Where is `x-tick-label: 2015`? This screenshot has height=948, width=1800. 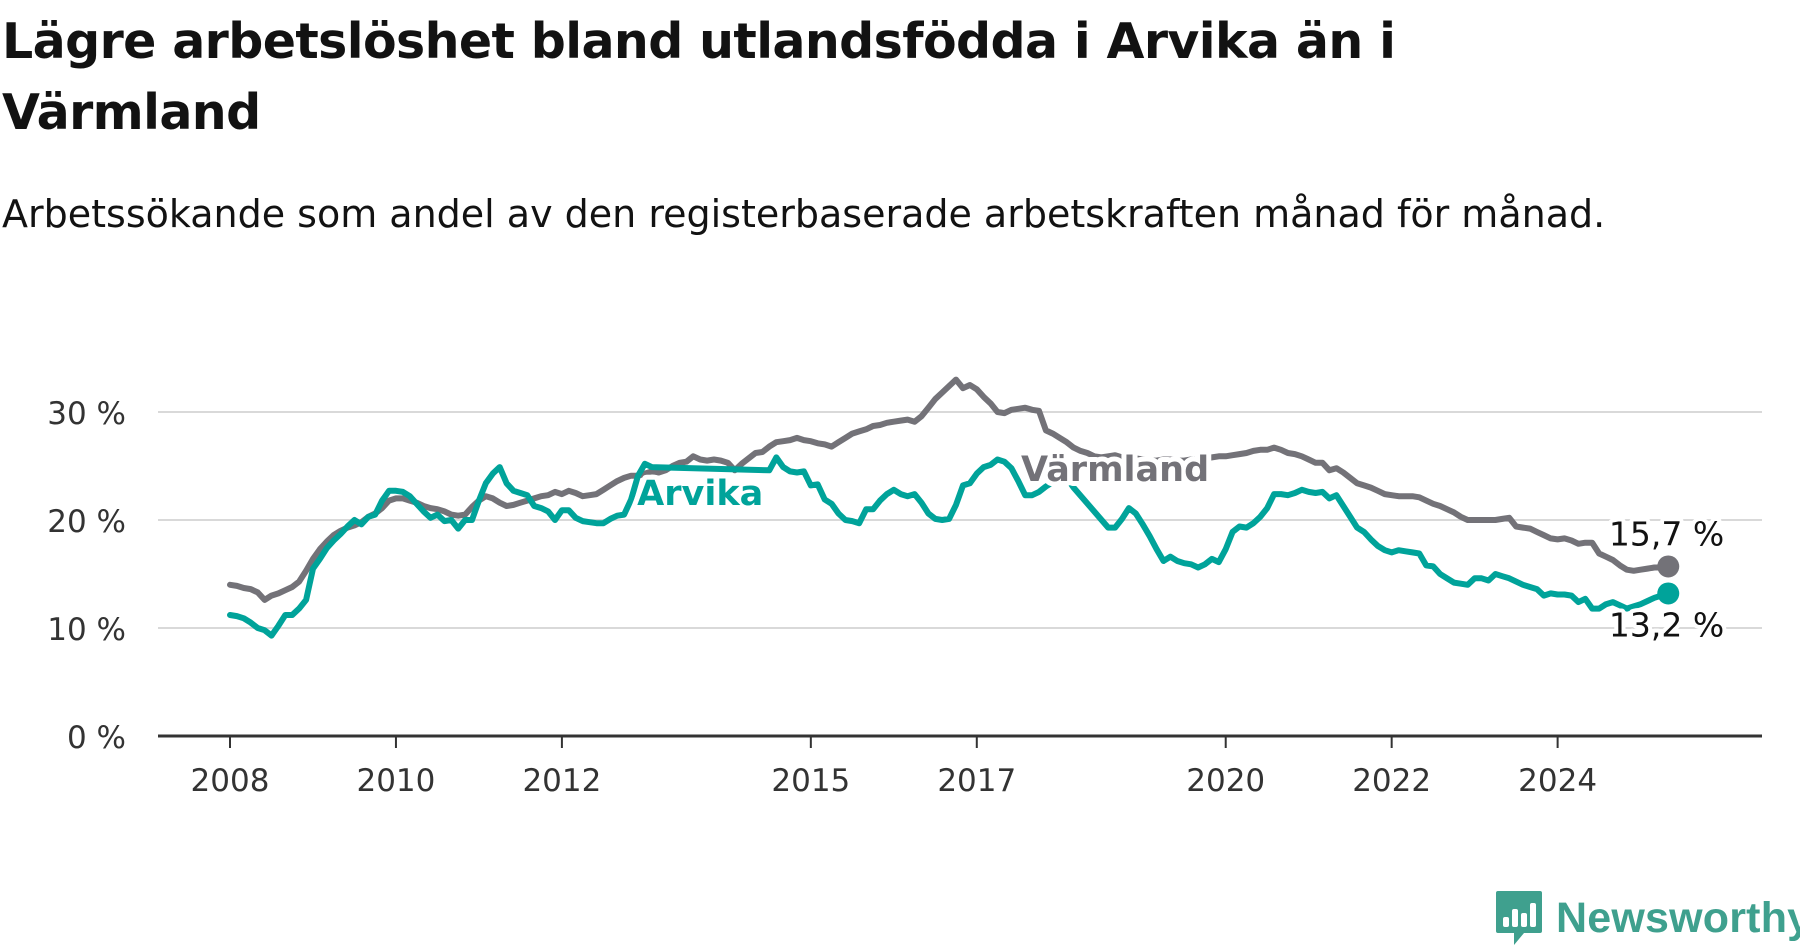 x-tick-label: 2015 is located at coordinates (810, 781).